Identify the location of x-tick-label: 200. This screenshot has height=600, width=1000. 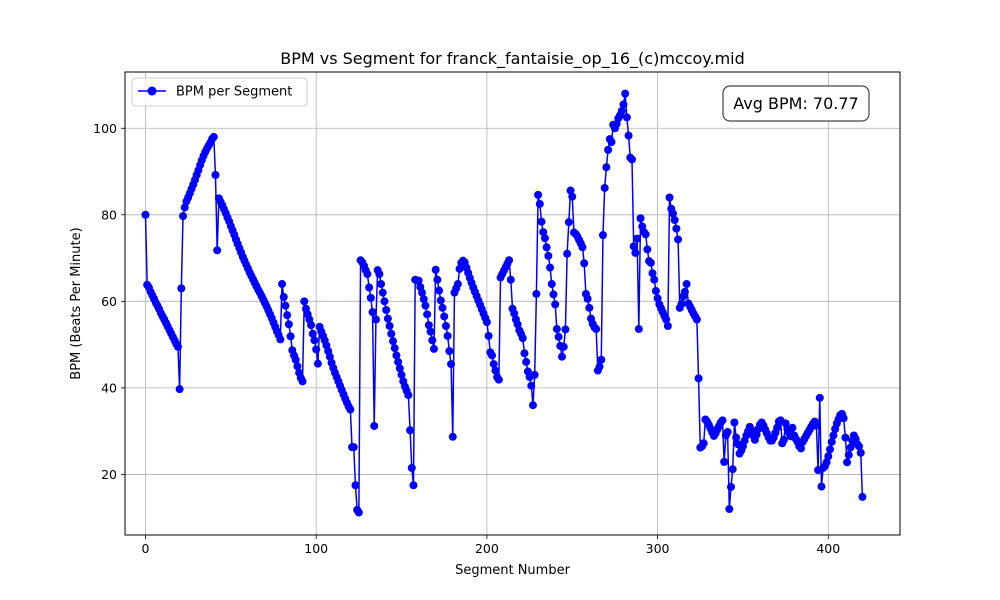
(487, 548).